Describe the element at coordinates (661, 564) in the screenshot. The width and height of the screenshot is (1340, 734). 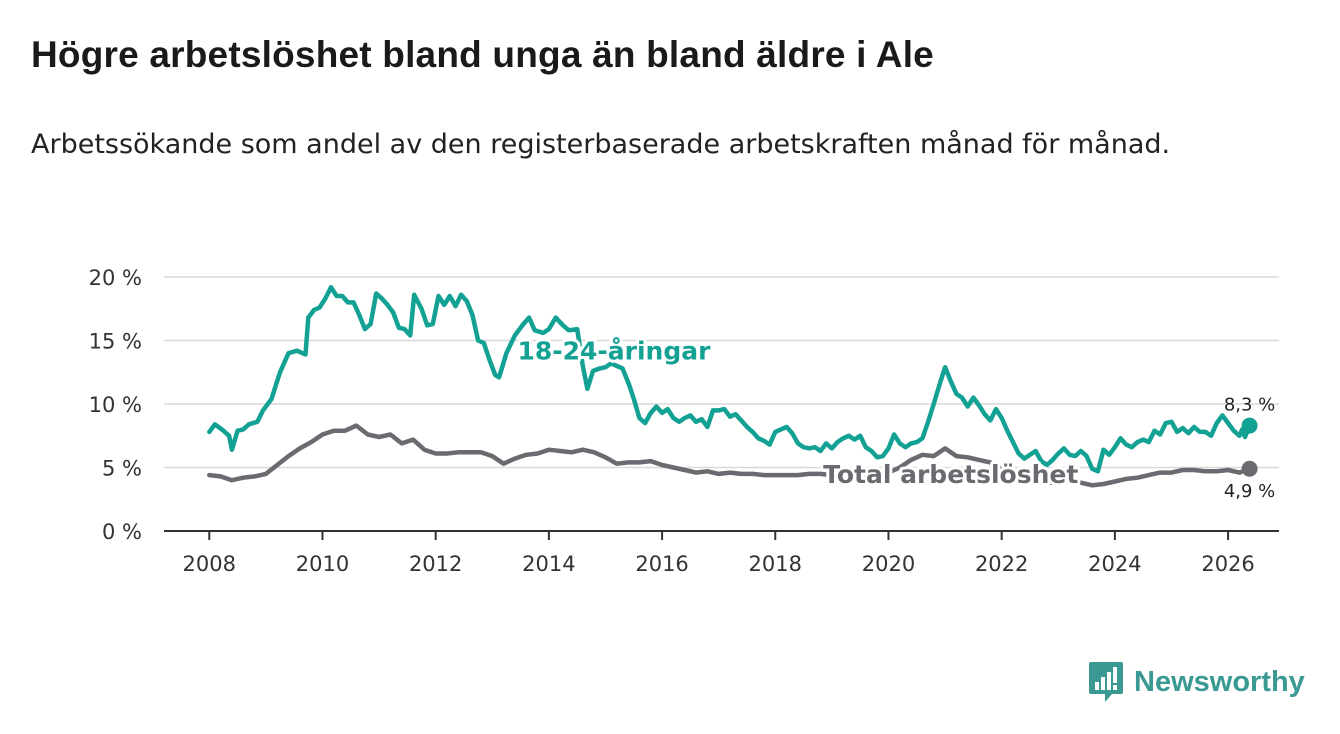
I see `x-tick-label: 2016` at that location.